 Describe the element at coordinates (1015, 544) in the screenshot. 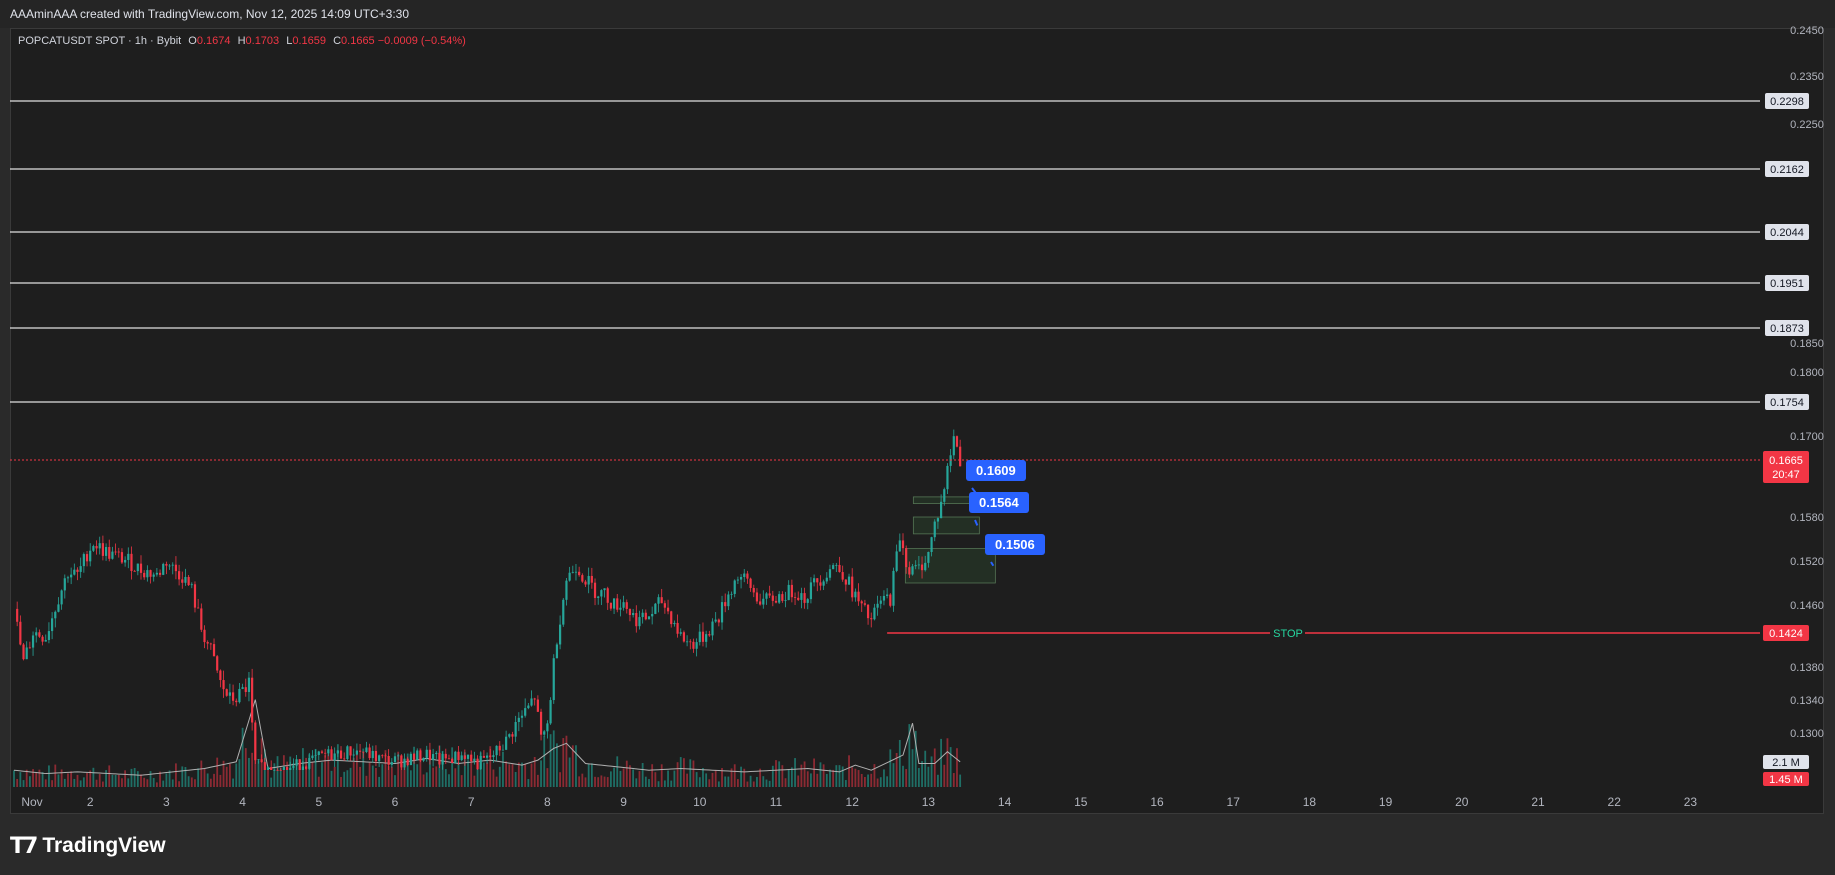

I see `entry-pill-2: 0.1506` at that location.